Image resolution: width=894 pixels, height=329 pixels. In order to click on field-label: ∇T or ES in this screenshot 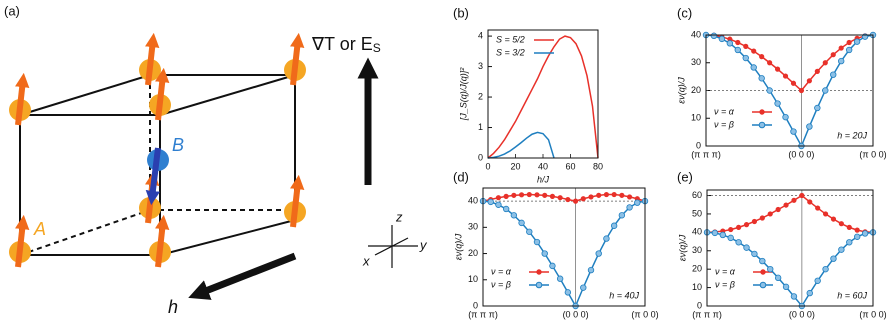, I will do `click(346, 44)`.